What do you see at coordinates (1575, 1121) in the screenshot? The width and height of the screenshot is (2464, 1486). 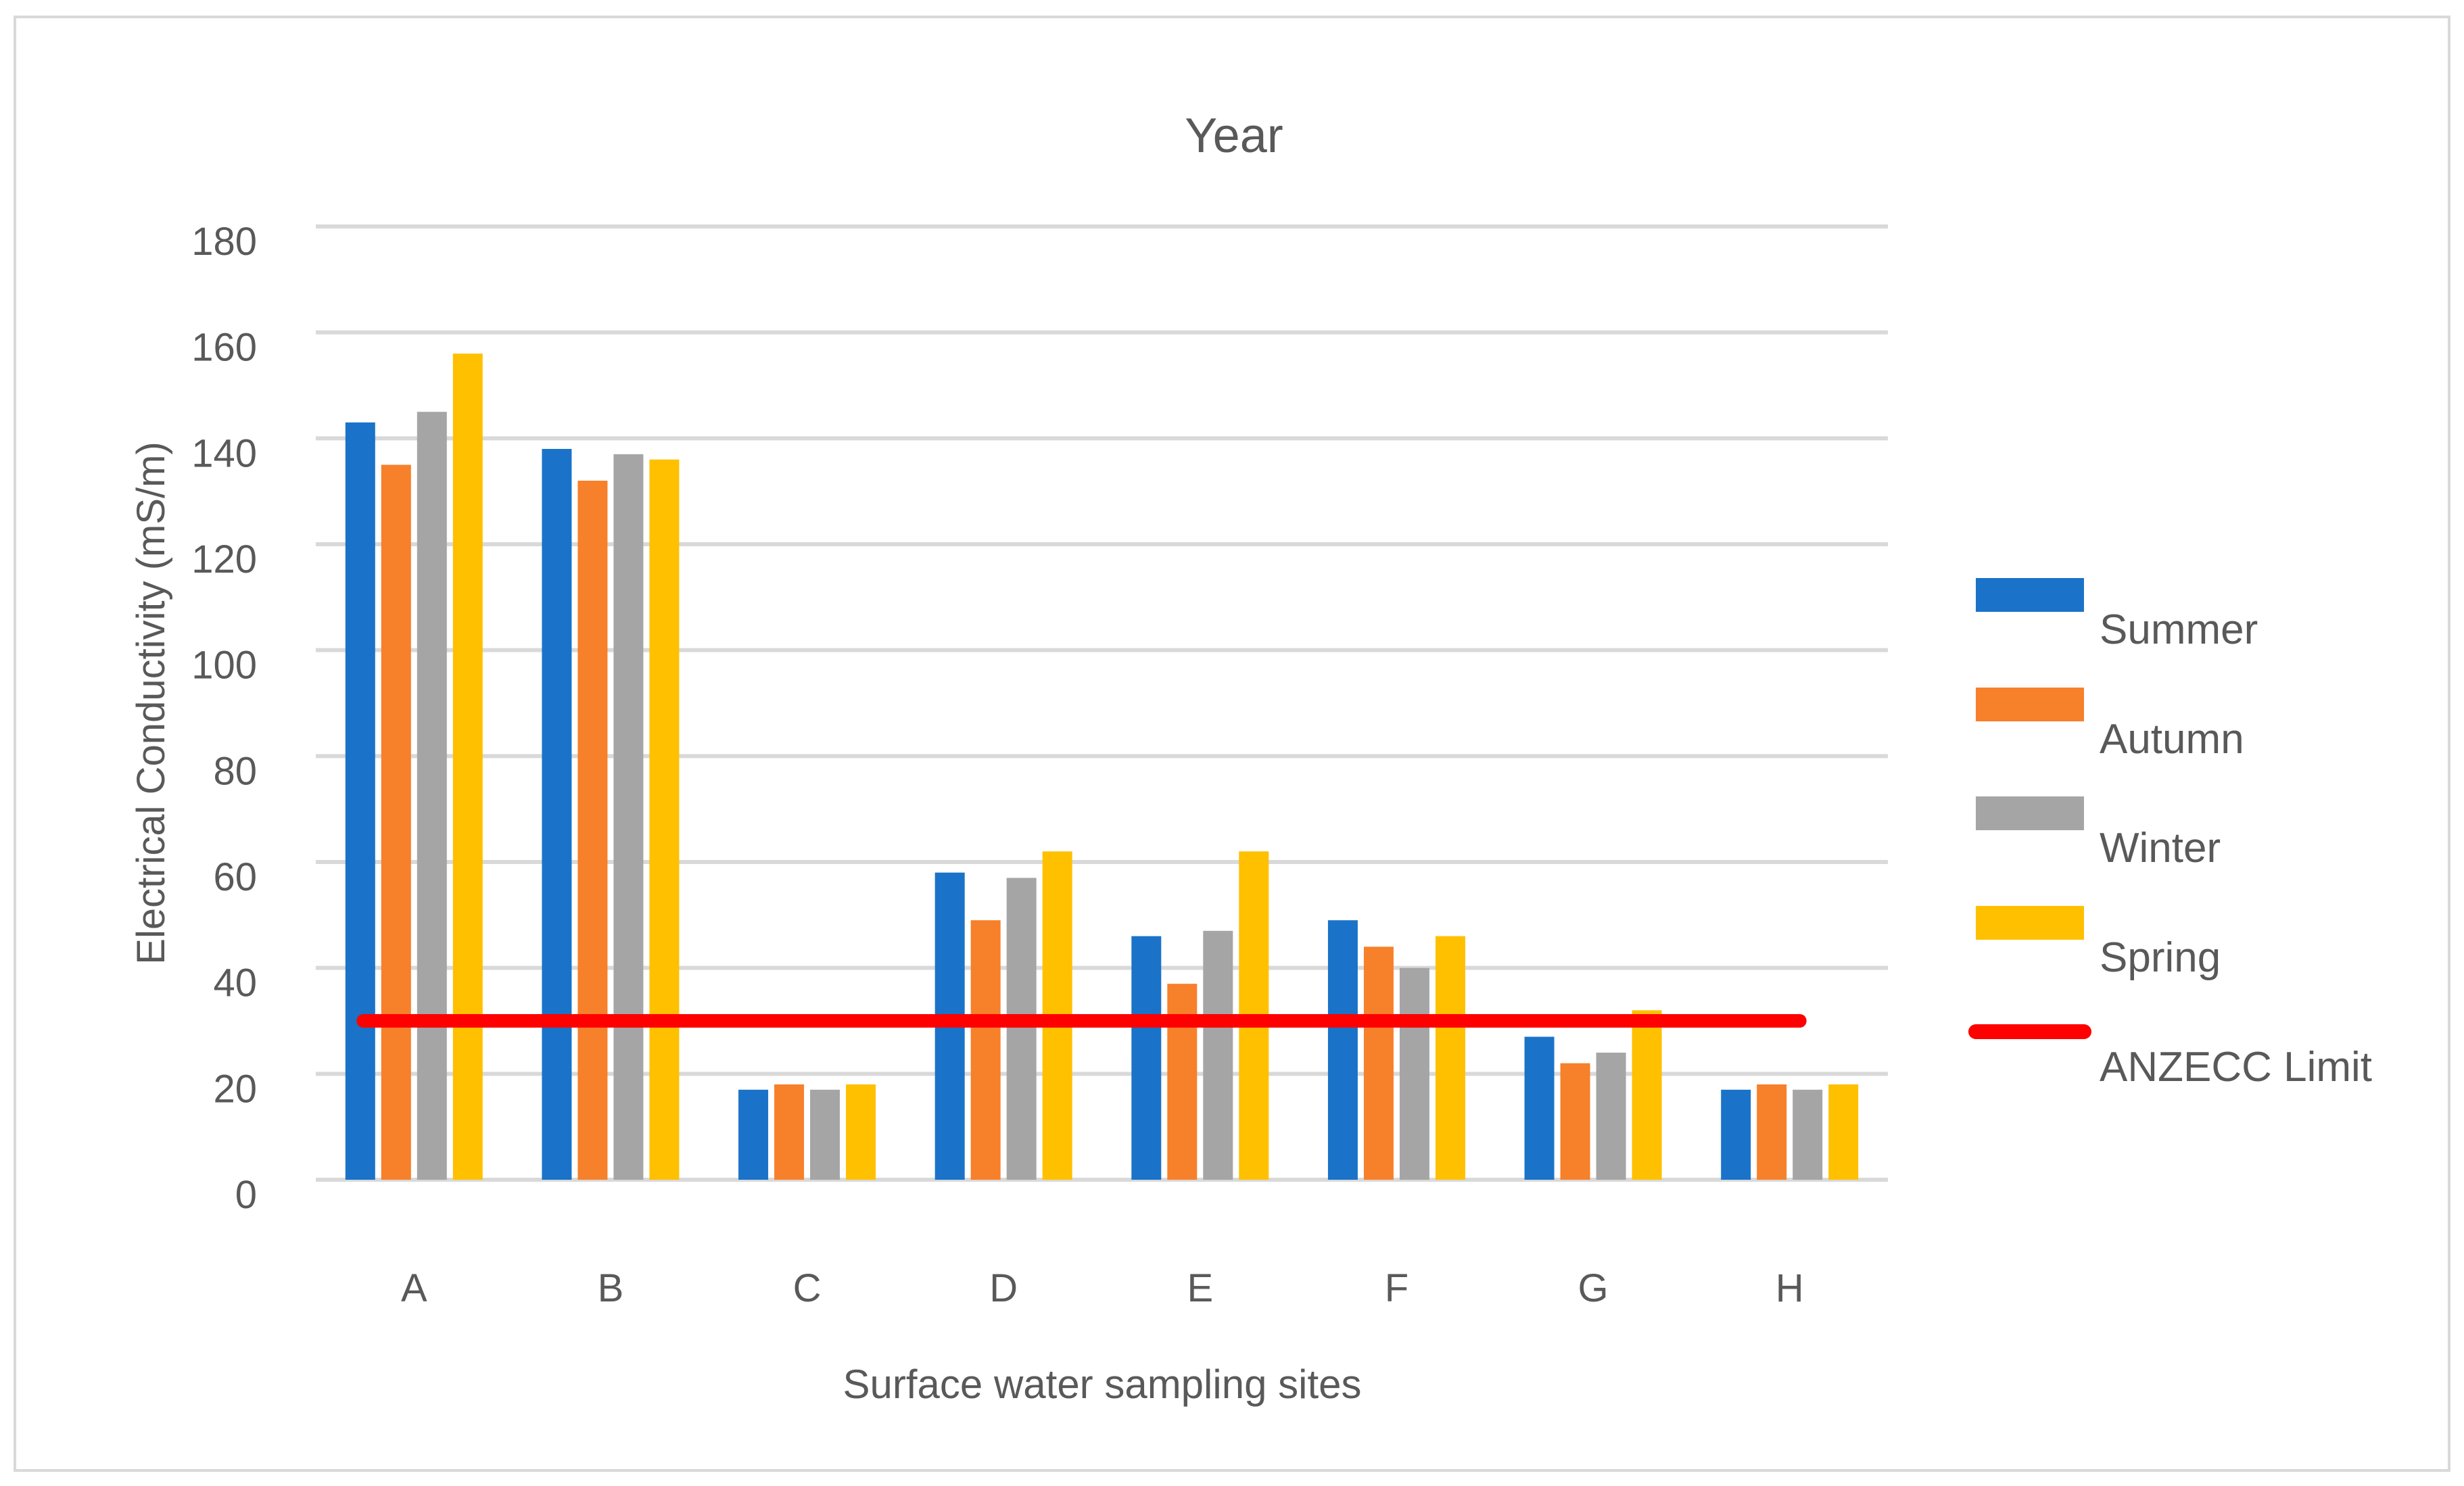 I see `bar-autumn-g` at bounding box center [1575, 1121].